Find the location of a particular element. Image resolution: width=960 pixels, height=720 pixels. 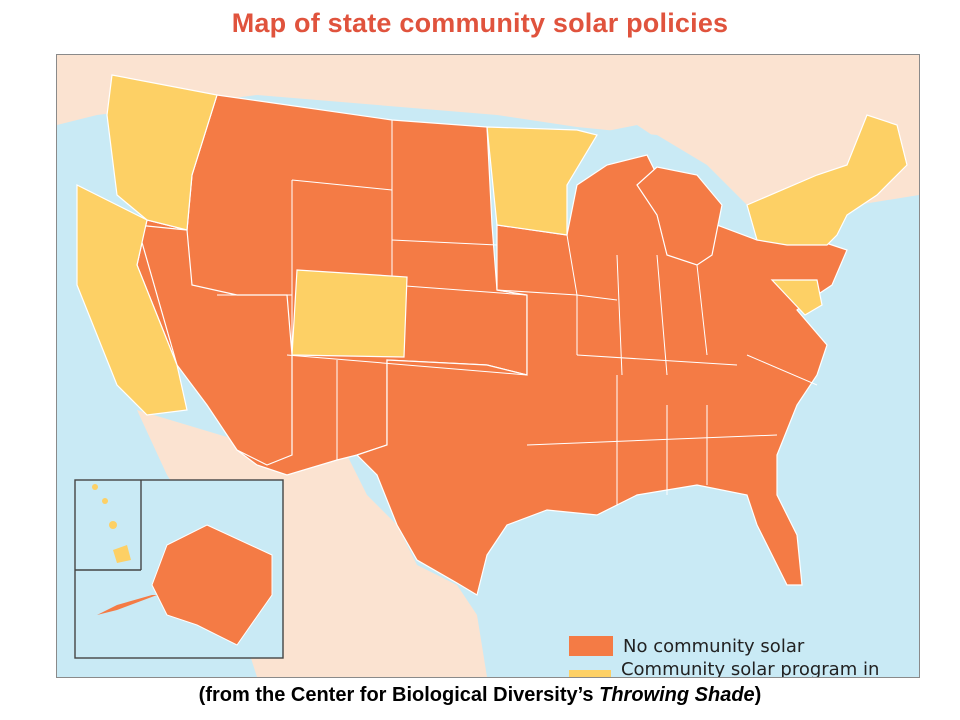

legend-item-no-program: No community solar is located at coordinates (744, 646).